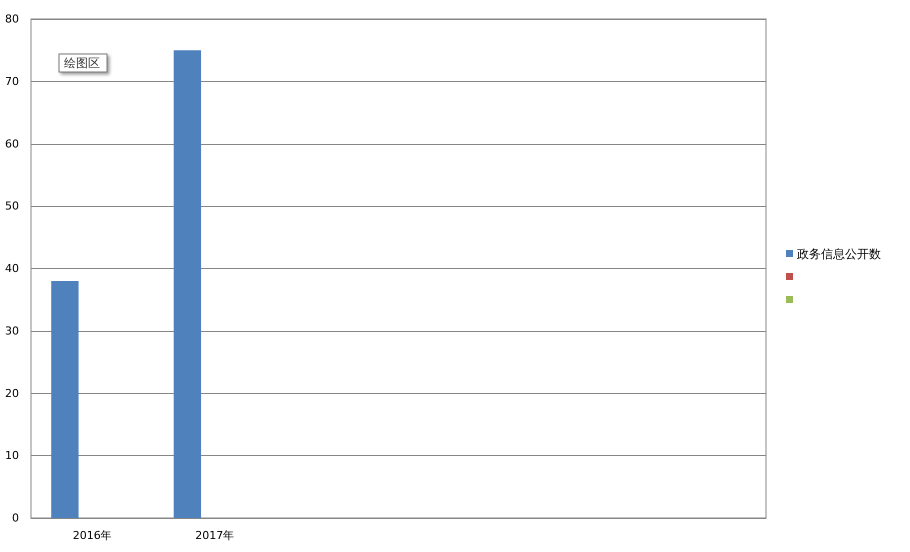  Describe the element at coordinates (82, 63) in the screenshot. I see `annotation: 绘图区` at that location.